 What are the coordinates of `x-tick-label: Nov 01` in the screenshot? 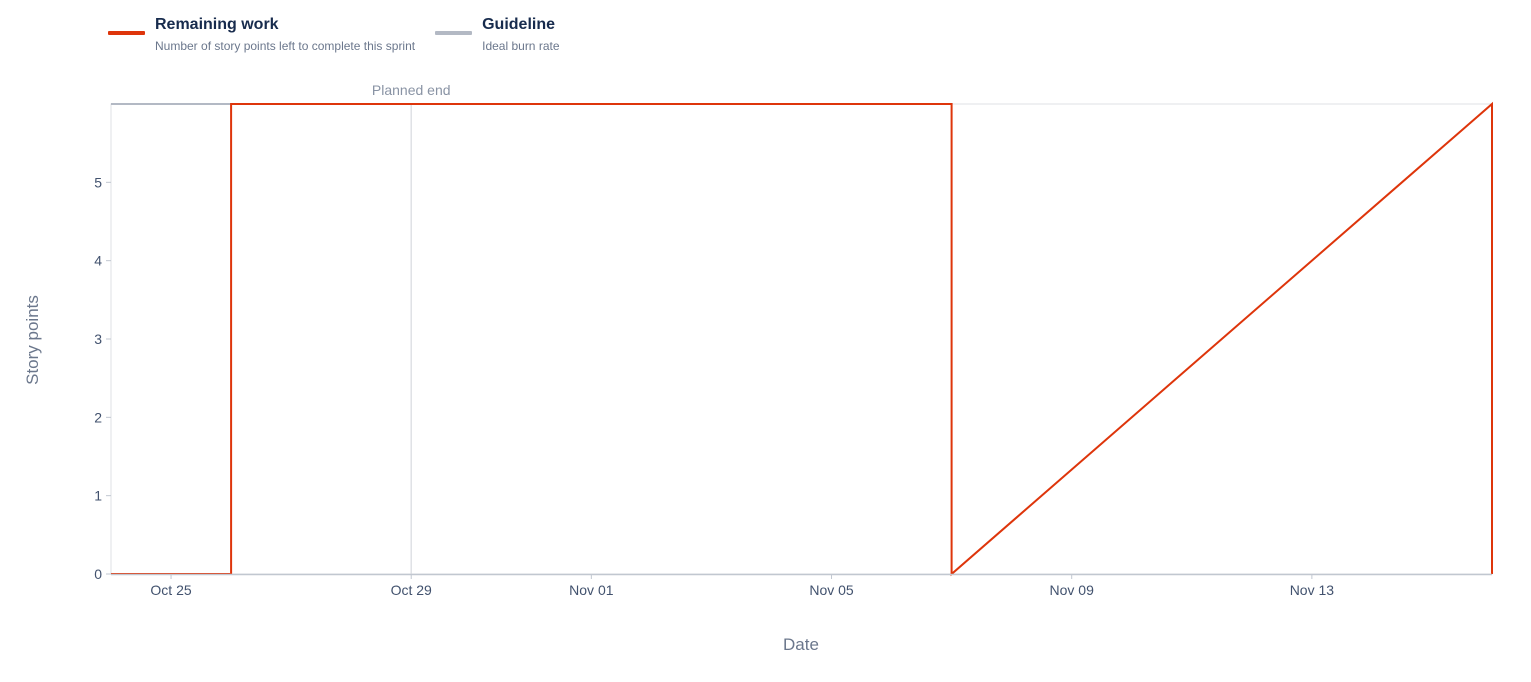 It's located at (591, 590).